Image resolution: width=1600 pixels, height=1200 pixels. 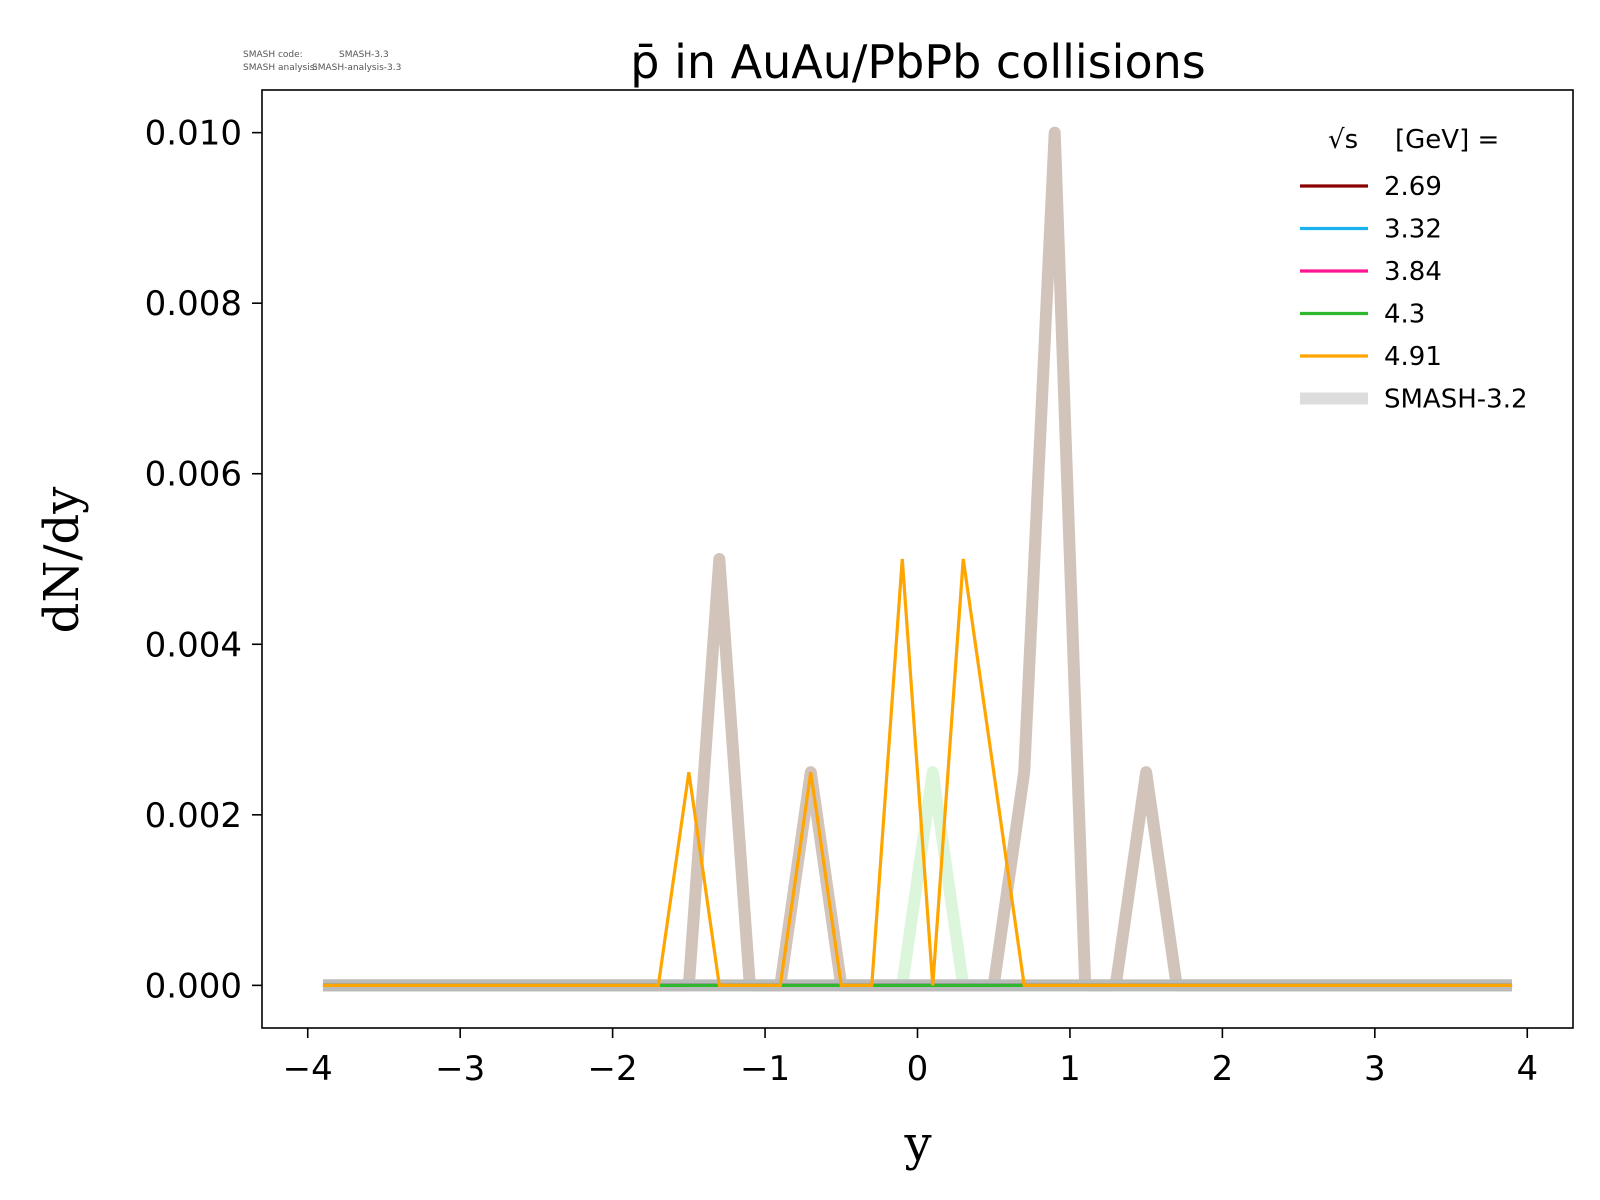 What do you see at coordinates (1447, 140) in the screenshot?
I see `legend-title: [GeV] =` at bounding box center [1447, 140].